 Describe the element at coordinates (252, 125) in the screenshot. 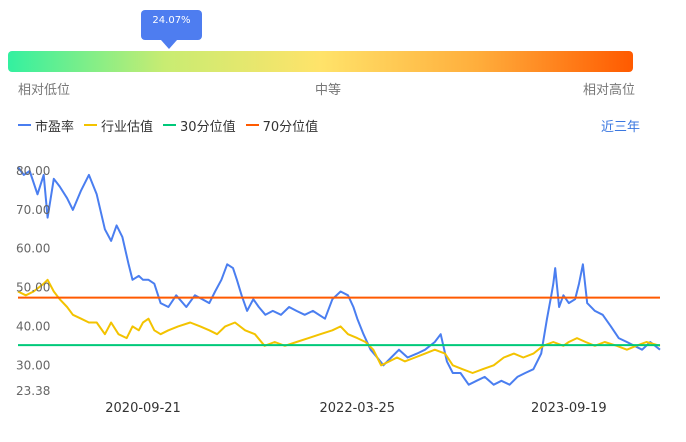

I see `legend-swatch-p70` at that location.